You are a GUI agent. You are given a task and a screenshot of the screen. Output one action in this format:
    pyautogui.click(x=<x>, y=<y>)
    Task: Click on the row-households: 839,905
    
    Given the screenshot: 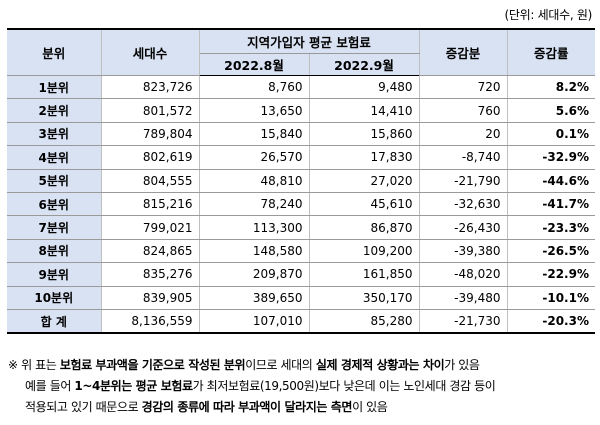 What is the action you would take?
    pyautogui.click(x=150, y=298)
    